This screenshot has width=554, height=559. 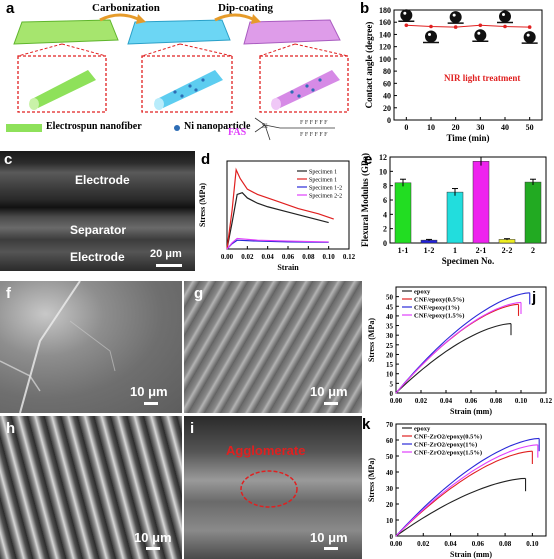 I want to click on x-axis-label: Specimen No., so click(x=468, y=261).